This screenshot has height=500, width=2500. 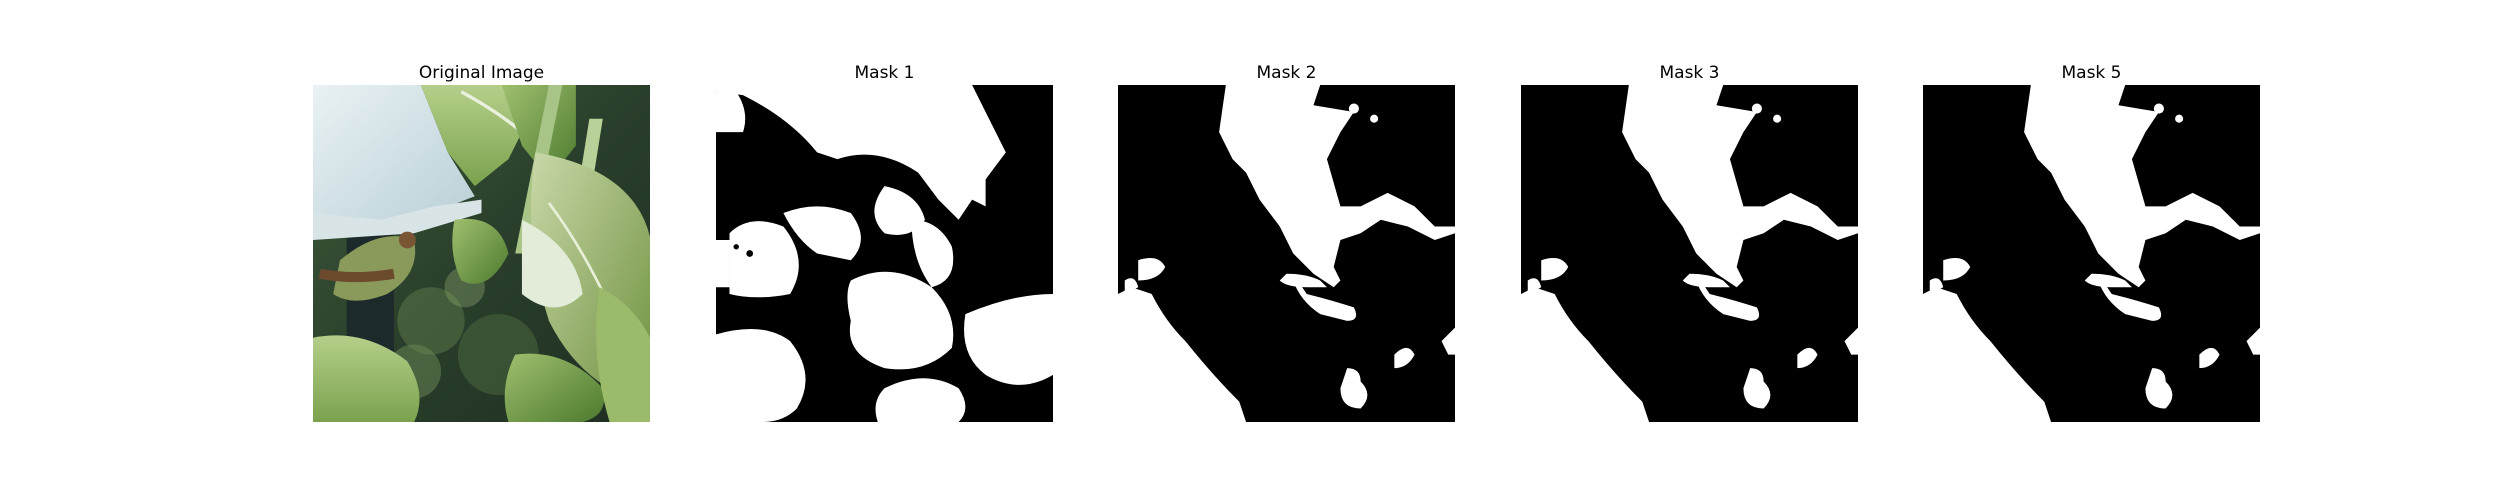 I want to click on mask-1-panel: Mask 1, so click(x=884, y=242).